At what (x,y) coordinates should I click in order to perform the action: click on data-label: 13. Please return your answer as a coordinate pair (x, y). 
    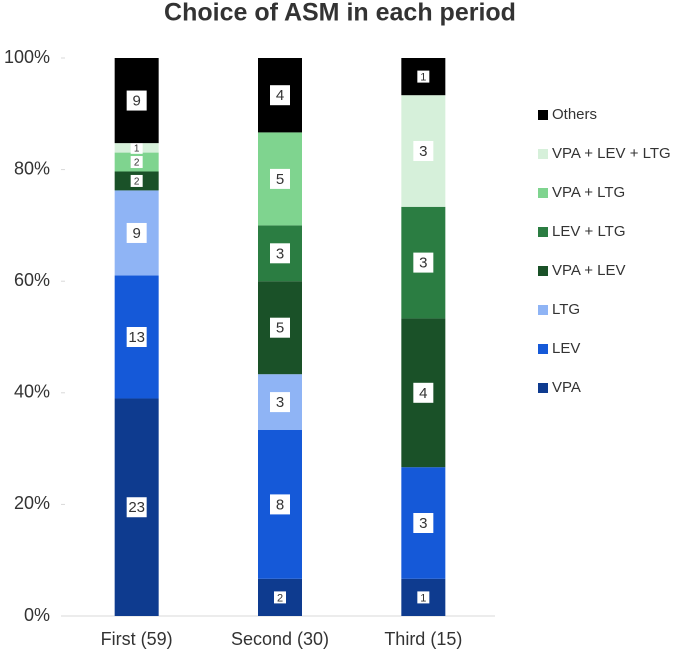
    Looking at the image, I should click on (136, 337).